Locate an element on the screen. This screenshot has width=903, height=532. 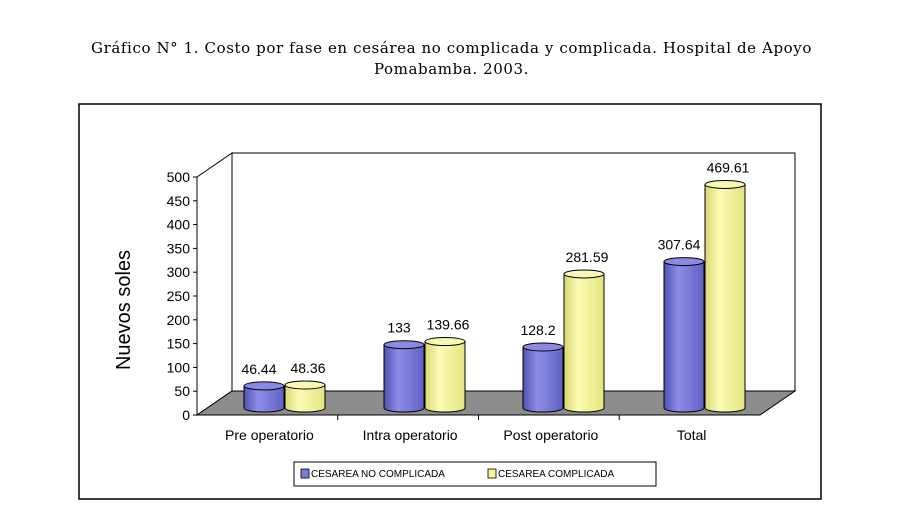
y-tick-label: 50 is located at coordinates (182, 391).